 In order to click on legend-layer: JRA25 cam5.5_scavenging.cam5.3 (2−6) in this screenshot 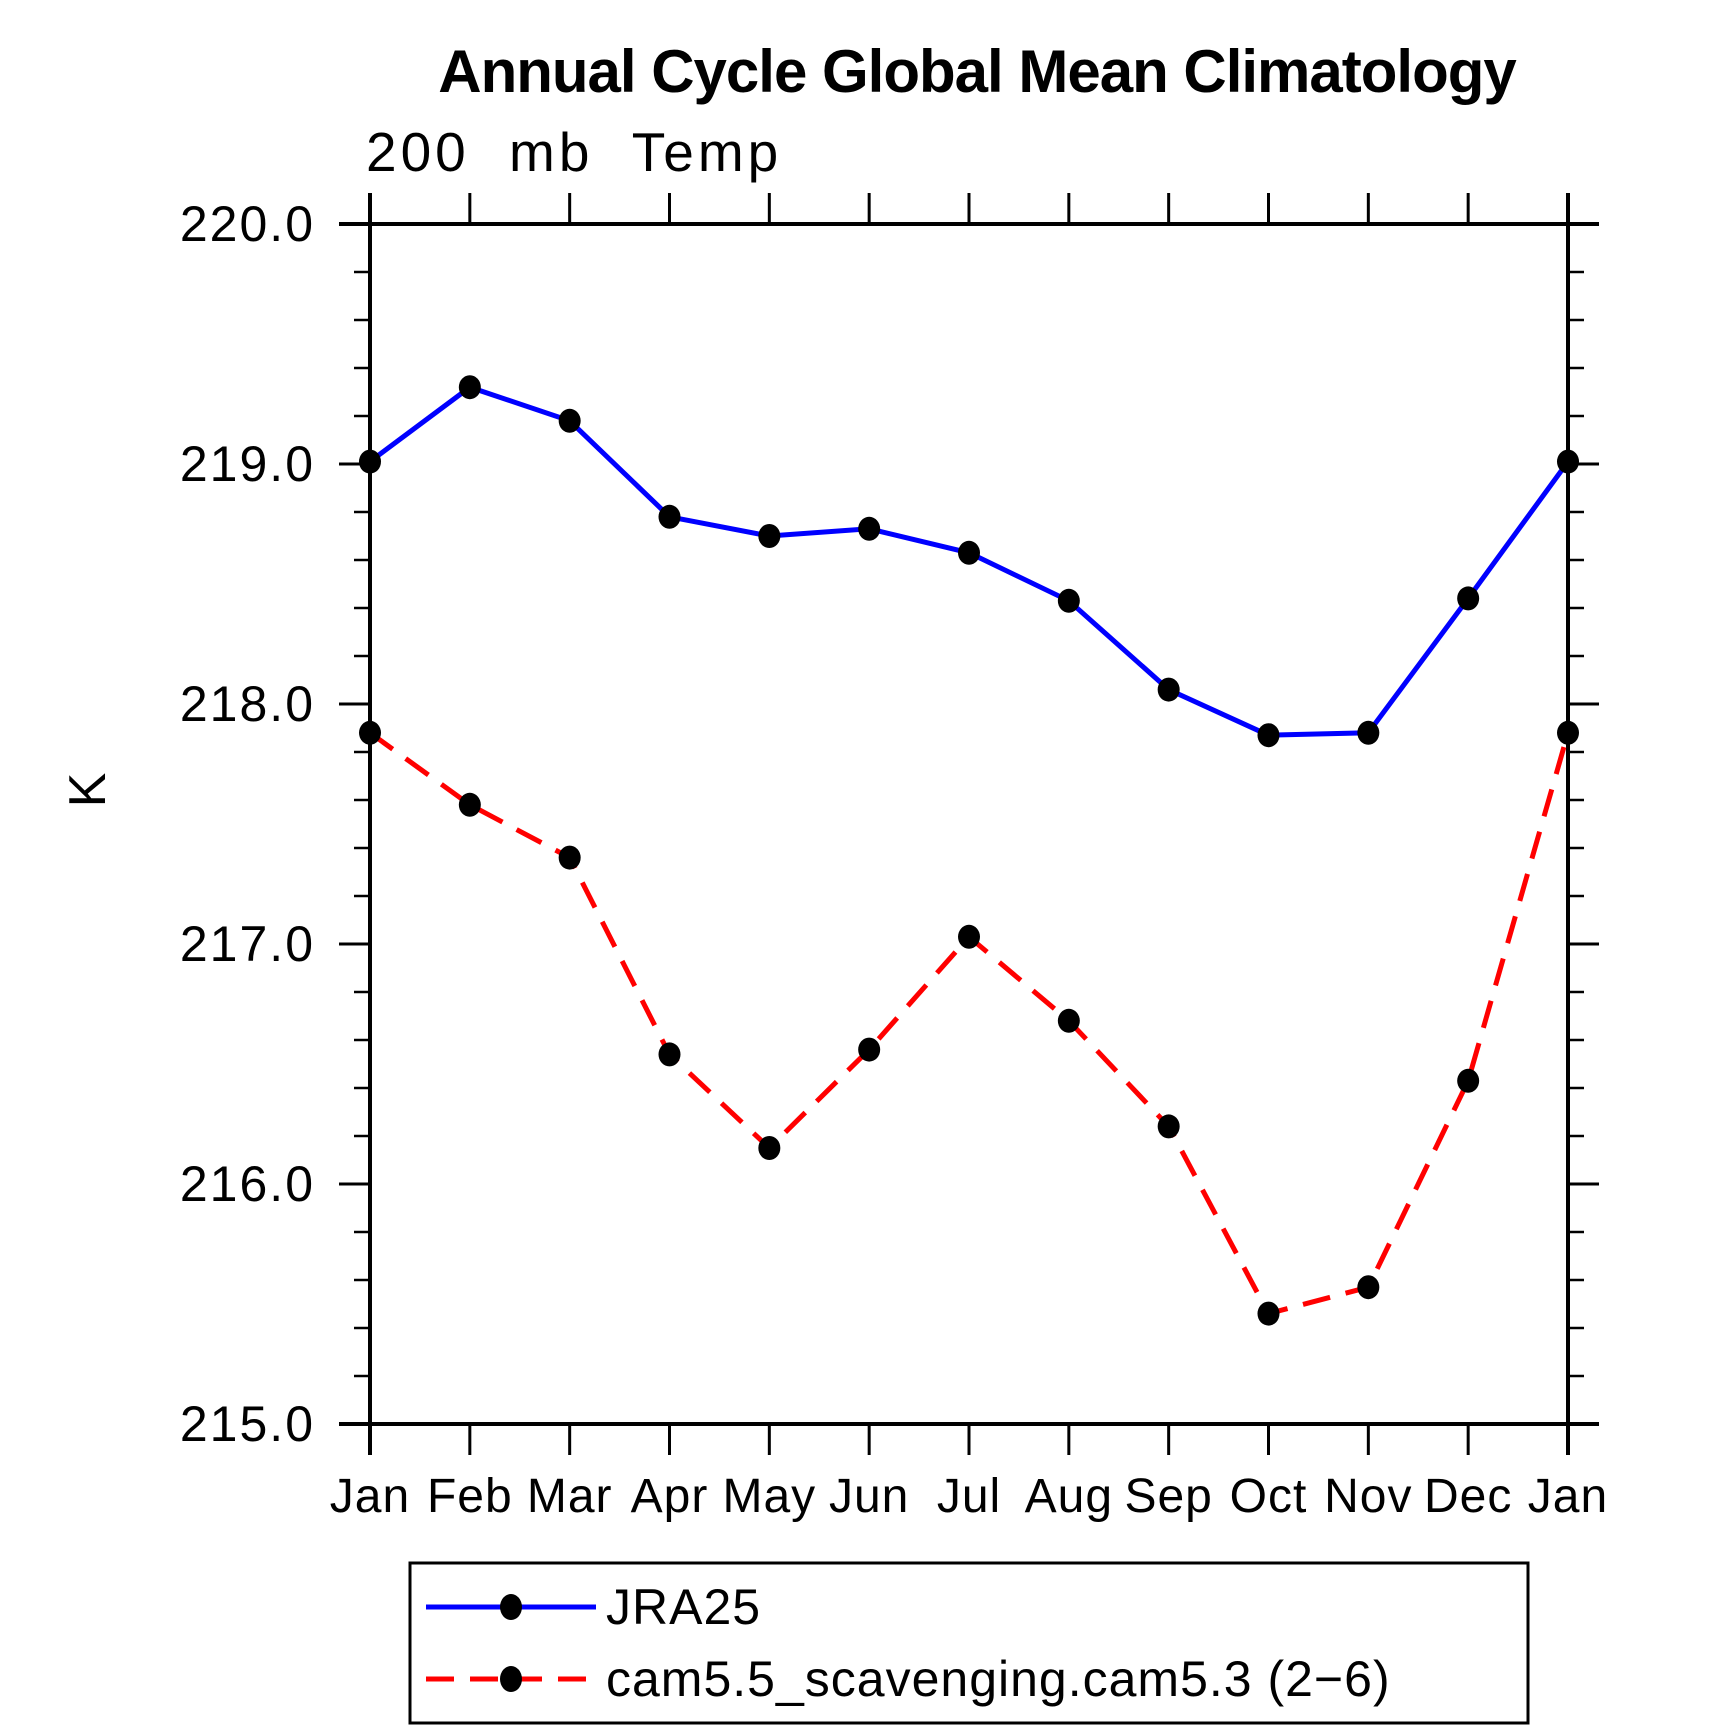, I will do `click(969, 1643)`.